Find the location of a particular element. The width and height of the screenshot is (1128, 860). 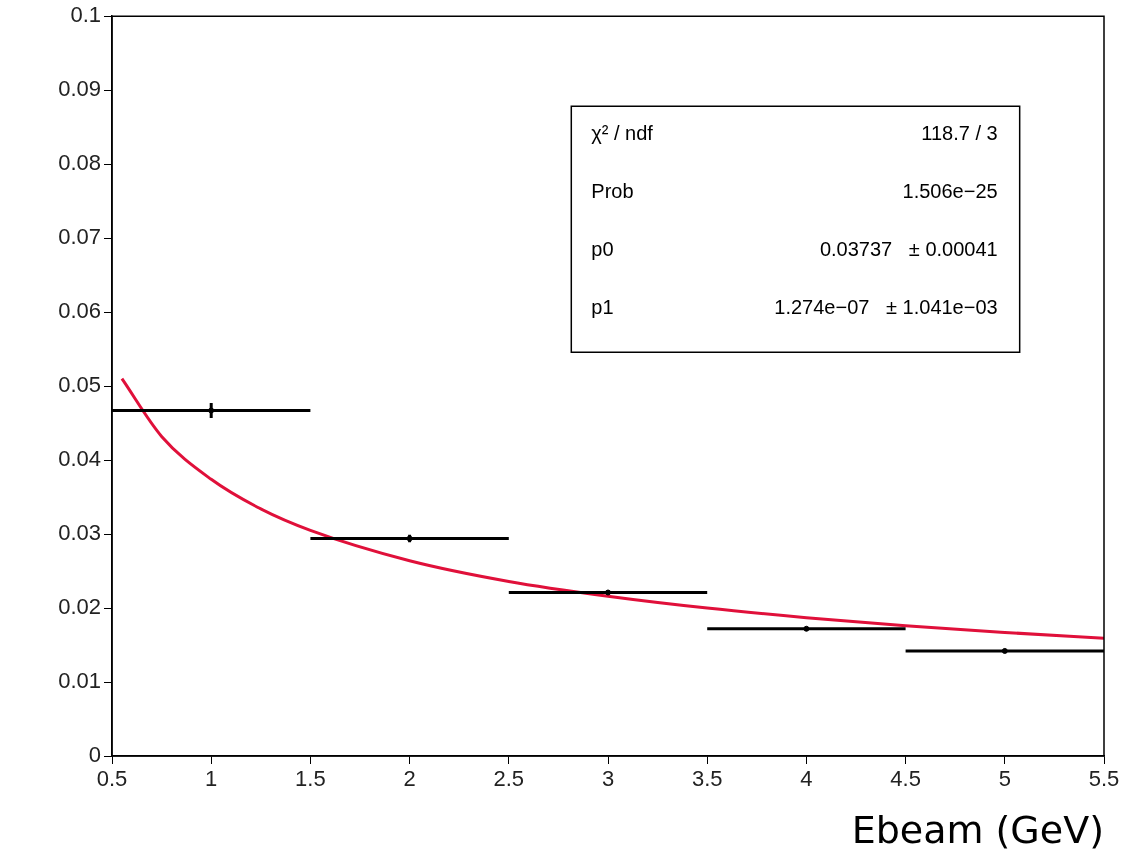

y-tick-label: 0.06 is located at coordinates (79, 311).